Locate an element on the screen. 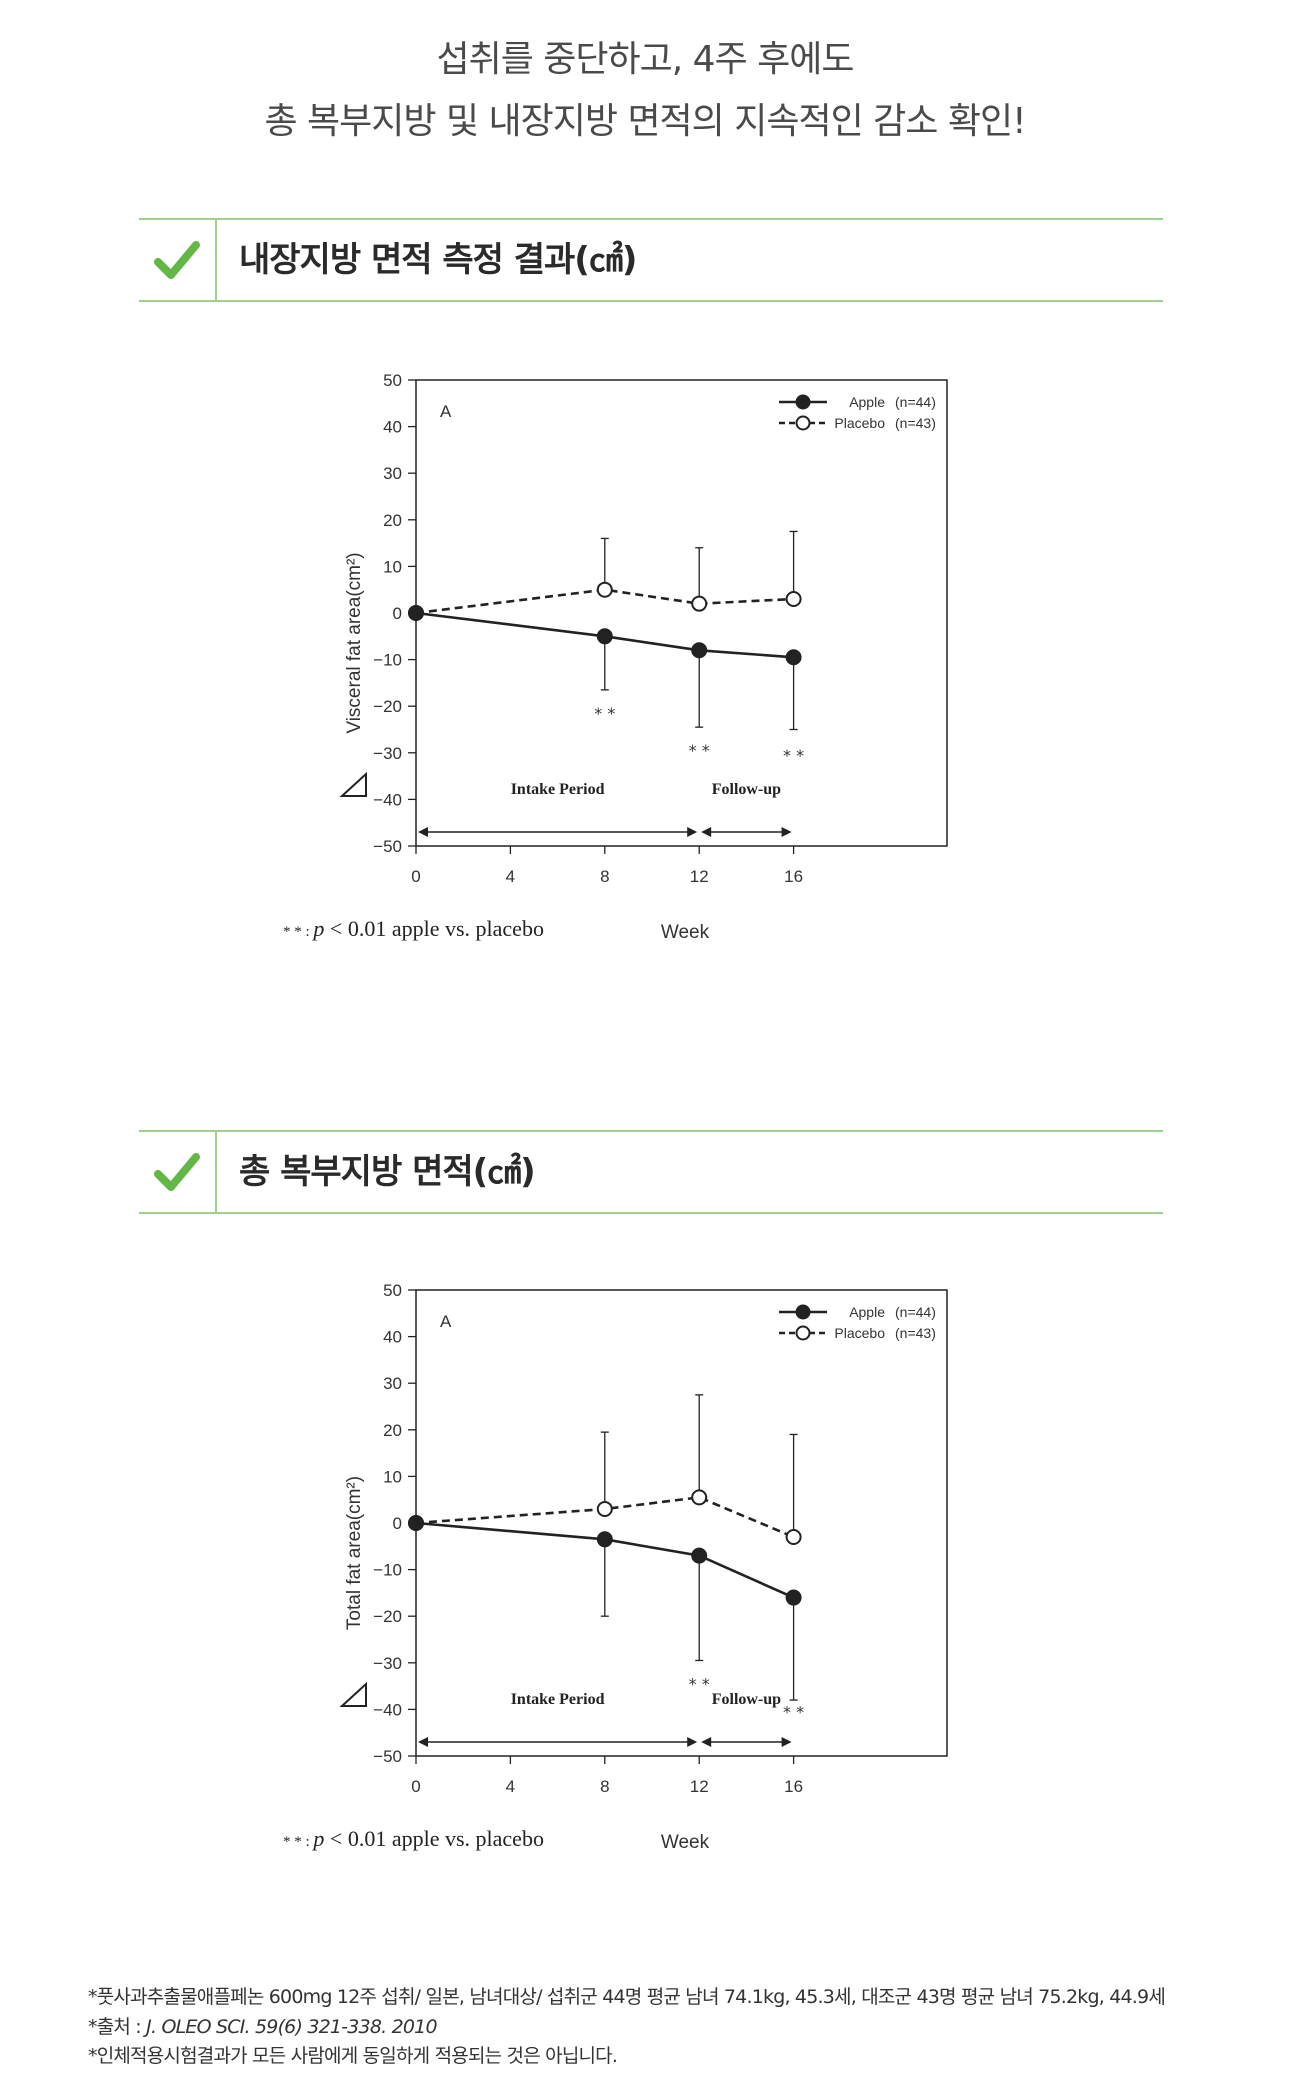  y-axis-label: Visceral fat area(cm²) is located at coordinates (354, 642).